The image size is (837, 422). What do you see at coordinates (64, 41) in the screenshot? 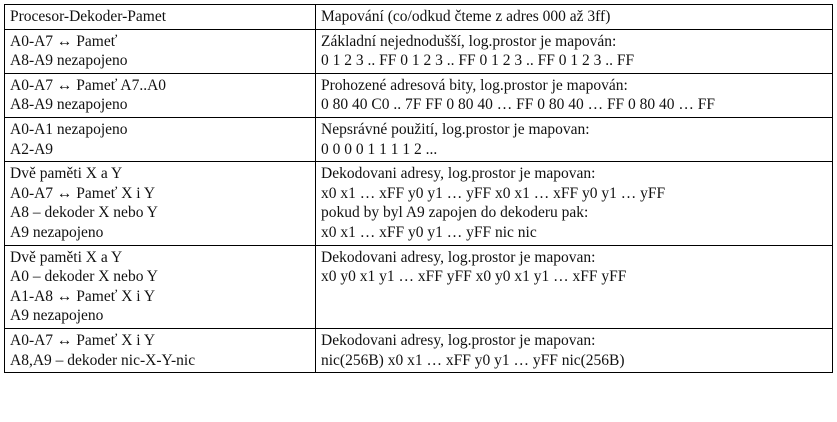
I see `cell-line: A0-A7 ↔ Pameť` at bounding box center [64, 41].